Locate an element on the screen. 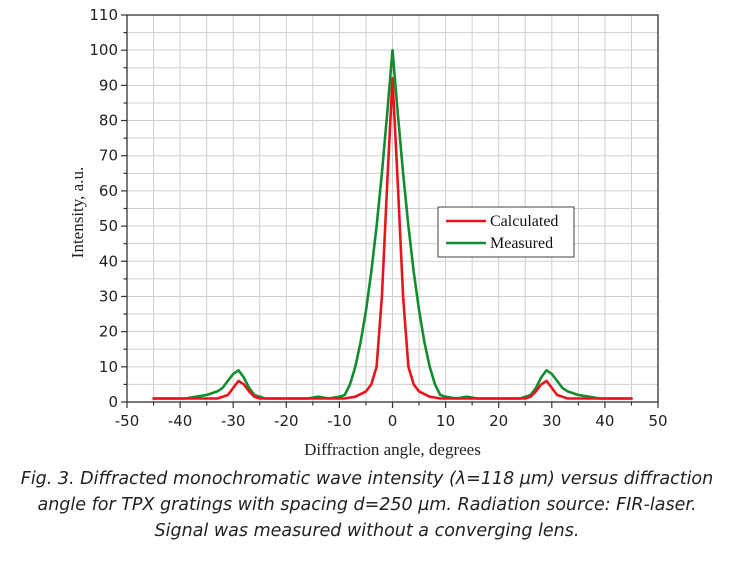 The image size is (734, 562). x-tick-label: 50 is located at coordinates (657, 421).